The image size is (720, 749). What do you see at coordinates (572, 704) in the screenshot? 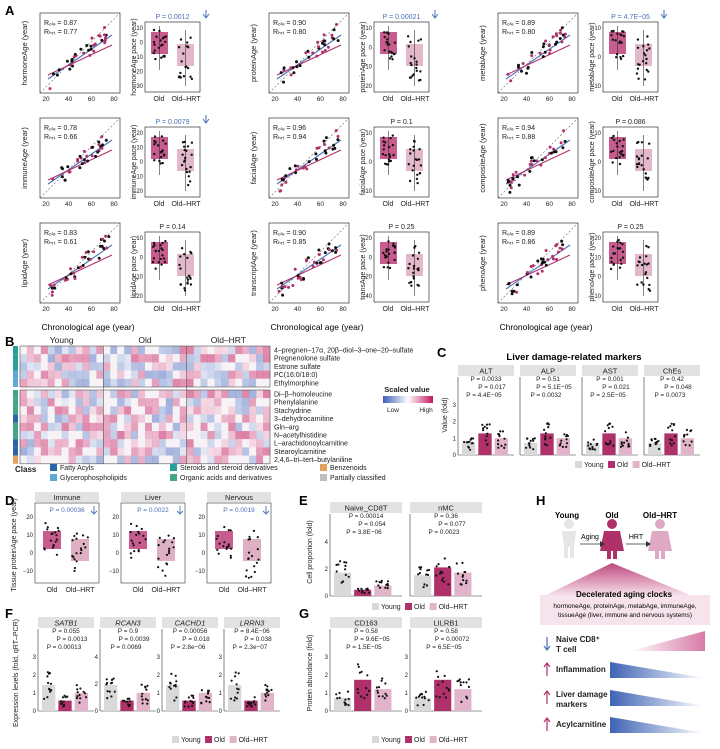
I see `summary-item-label-2: markers` at bounding box center [572, 704].